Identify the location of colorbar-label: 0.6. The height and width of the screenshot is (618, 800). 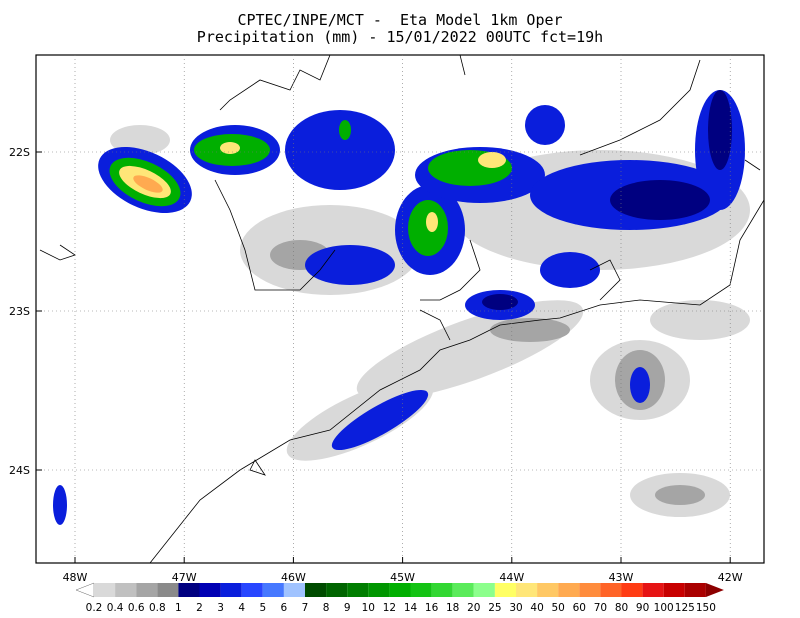
(136, 608).